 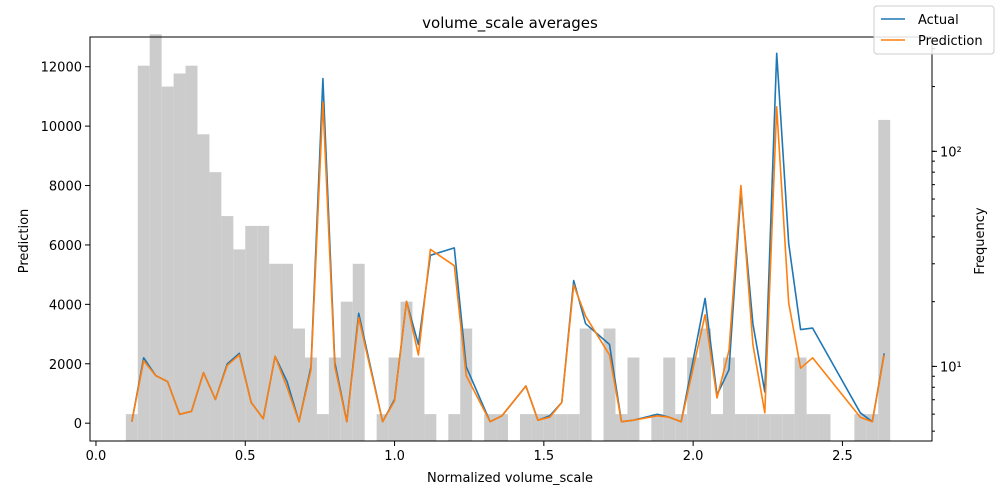 What do you see at coordinates (950, 41) in the screenshot?
I see `legend-prediction-label: Prediction` at bounding box center [950, 41].